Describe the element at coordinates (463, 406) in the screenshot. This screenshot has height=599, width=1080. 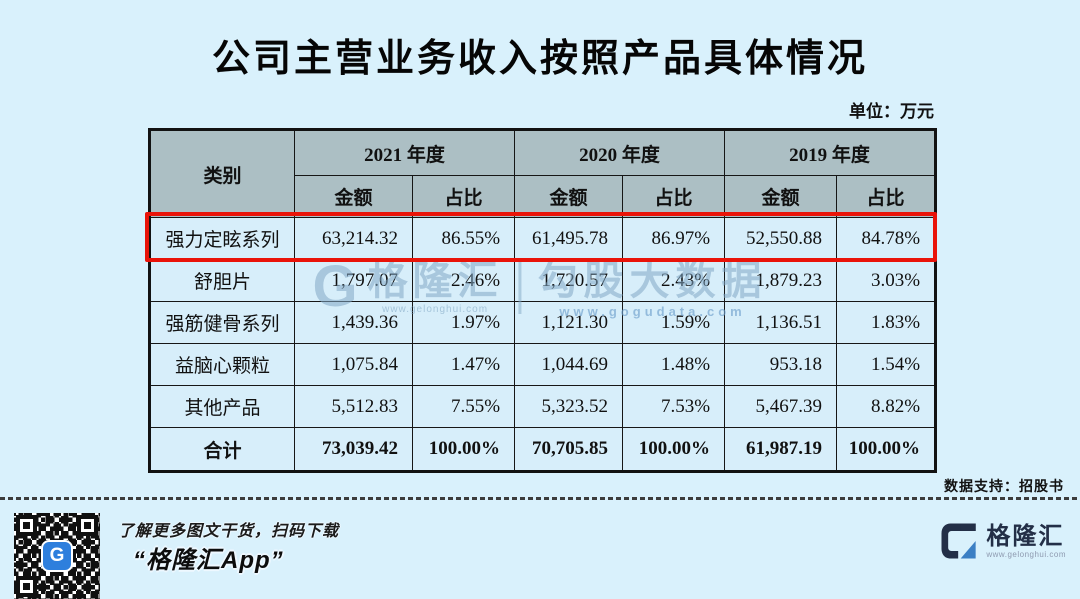
I see `ratio-cell: 7.55%` at that location.